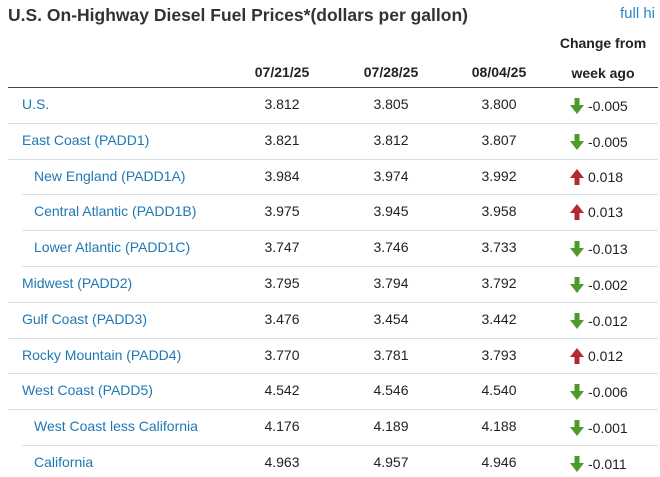  Describe the element at coordinates (330, 178) in the screenshot. I see `table-row: New England (PADD1A) 3.984 3.974 3.992 0.018` at that location.